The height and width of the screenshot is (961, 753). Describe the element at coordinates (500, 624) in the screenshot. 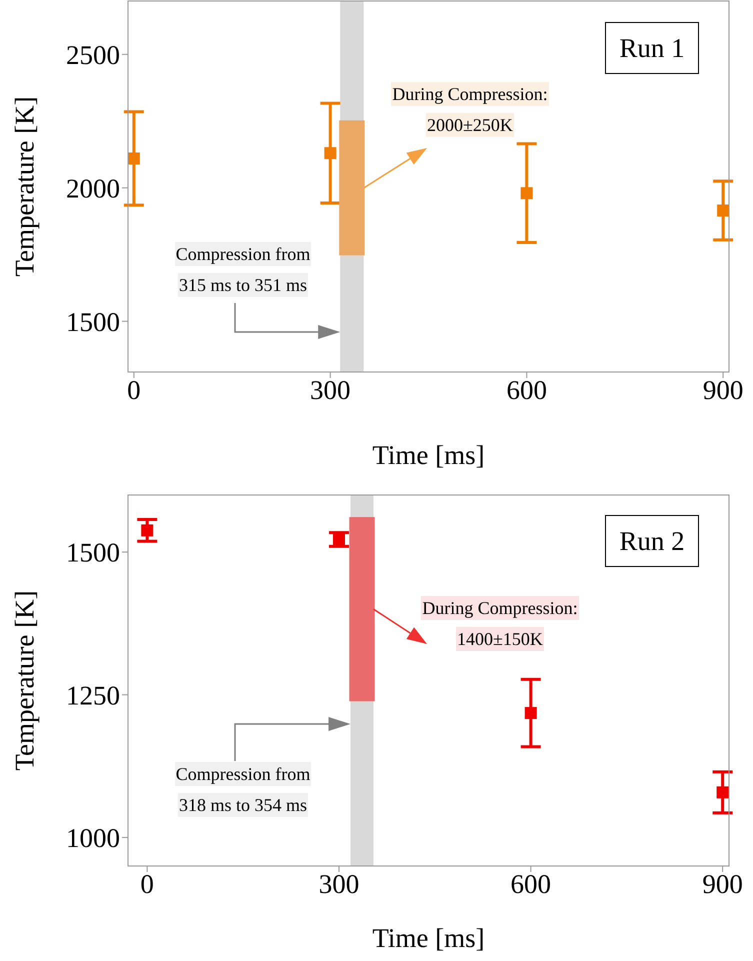

I see `annotation: During Compression: 1400±150K` at that location.